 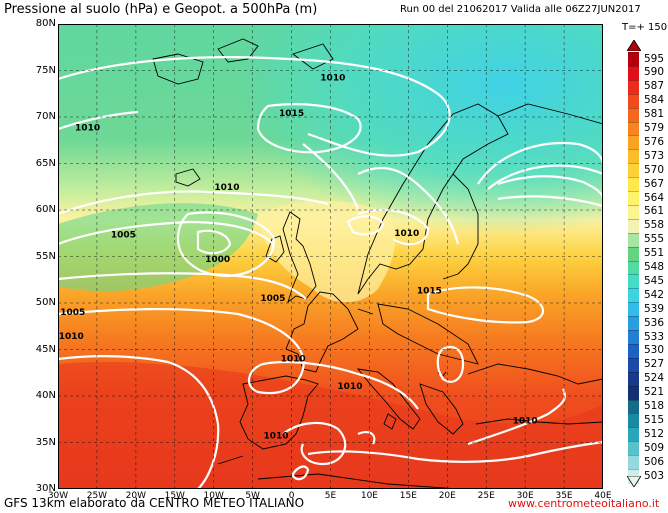 I want to click on colorbar-label: 533, so click(x=654, y=336).